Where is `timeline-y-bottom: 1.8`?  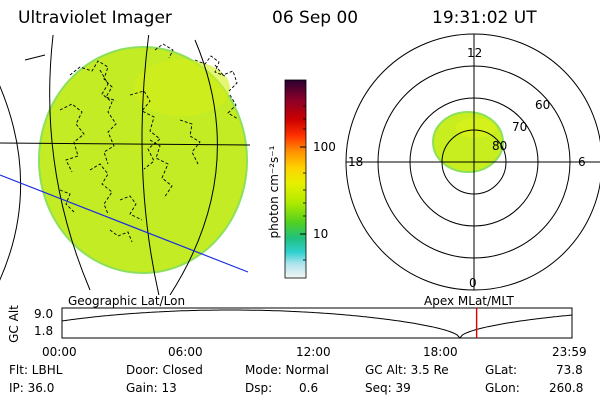
timeline-y-bottom: 1.8 is located at coordinates (44, 331).